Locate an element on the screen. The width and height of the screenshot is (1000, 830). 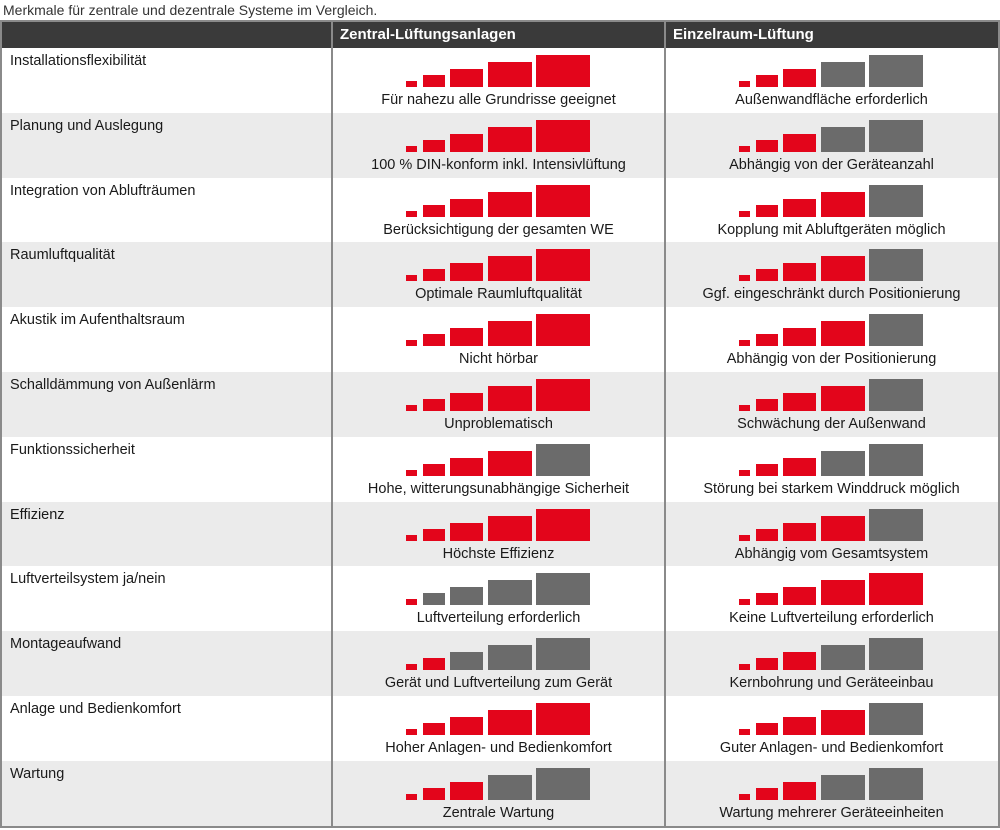
central-rating-cell: Höchste Effizienz is located at coordinates (498, 534).